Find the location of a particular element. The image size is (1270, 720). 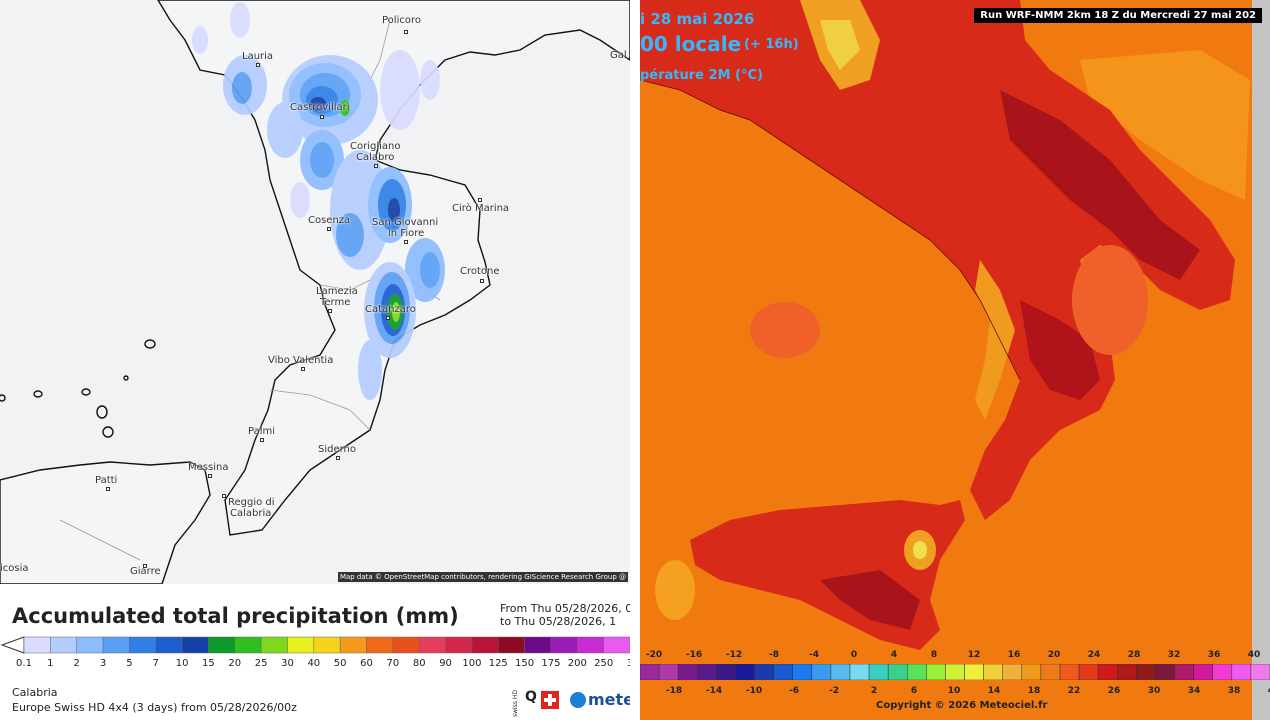

colorbar-tick-label: 40 is located at coordinates (314, 663).